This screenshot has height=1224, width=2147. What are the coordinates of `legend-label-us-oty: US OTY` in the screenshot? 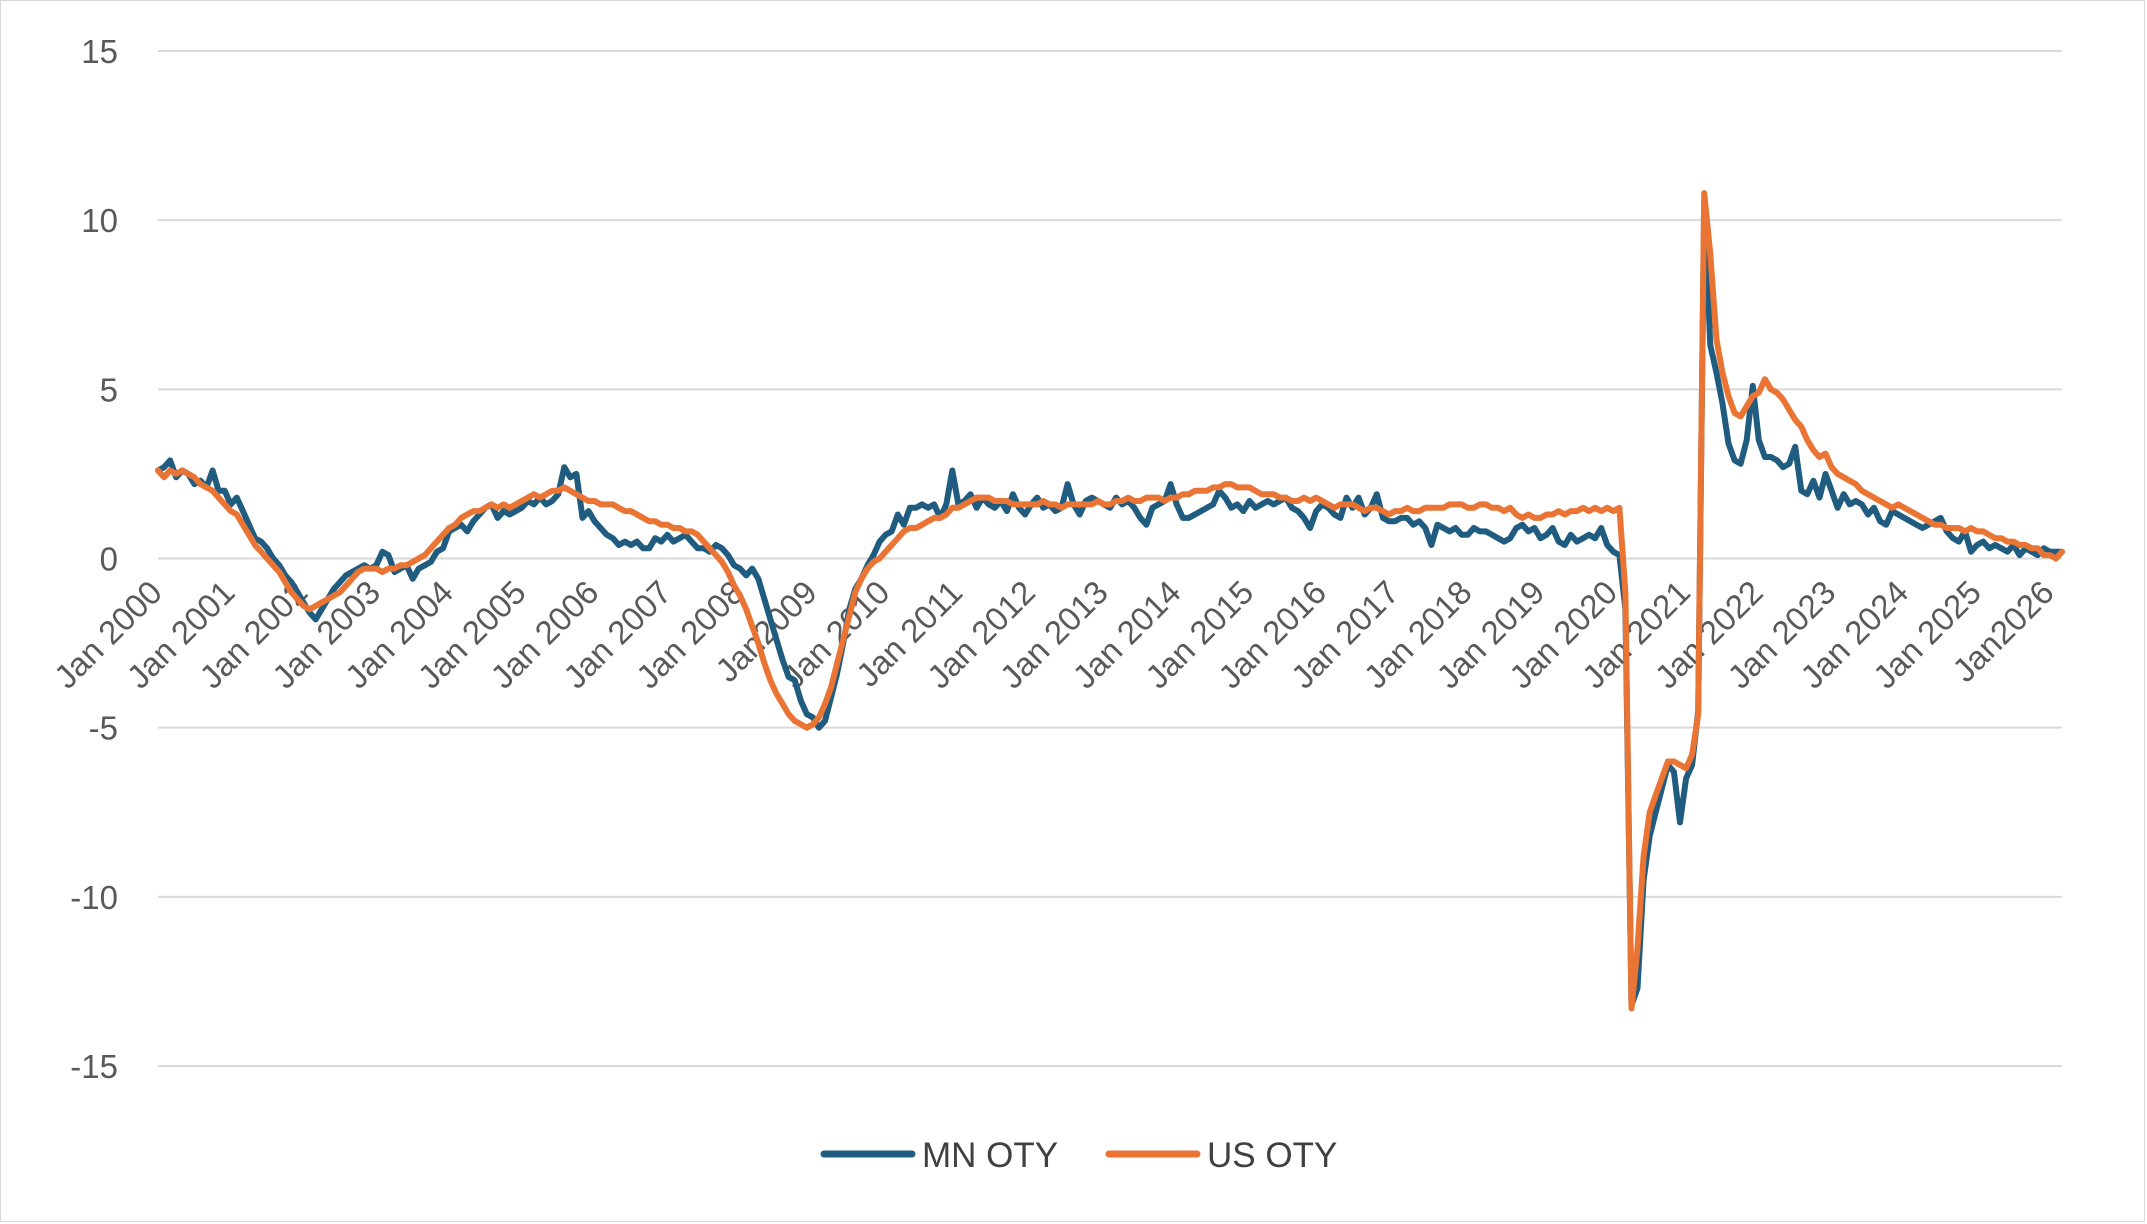 It's located at (1272, 1155).